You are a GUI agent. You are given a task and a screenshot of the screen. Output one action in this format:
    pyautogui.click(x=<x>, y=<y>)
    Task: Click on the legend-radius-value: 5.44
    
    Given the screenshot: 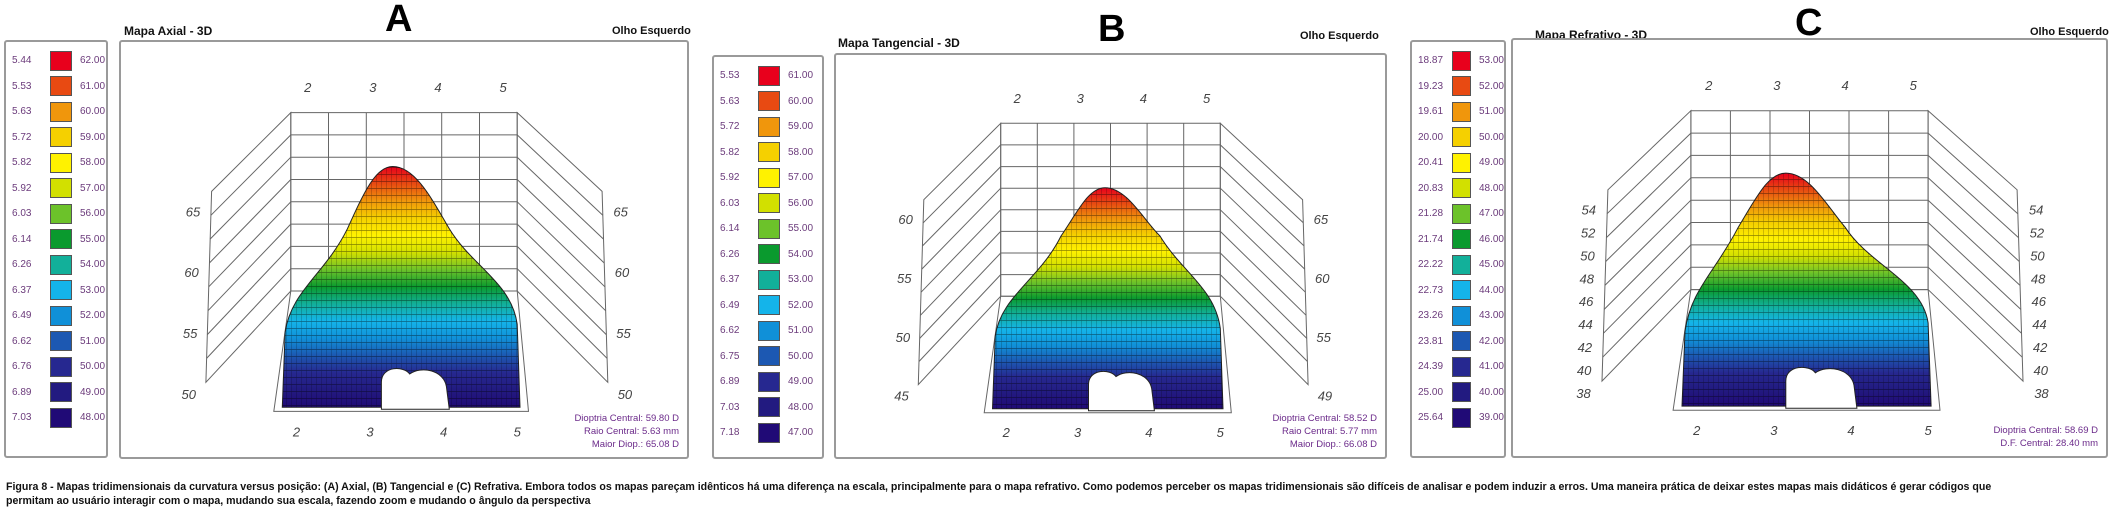 What is the action you would take?
    pyautogui.click(x=22, y=61)
    